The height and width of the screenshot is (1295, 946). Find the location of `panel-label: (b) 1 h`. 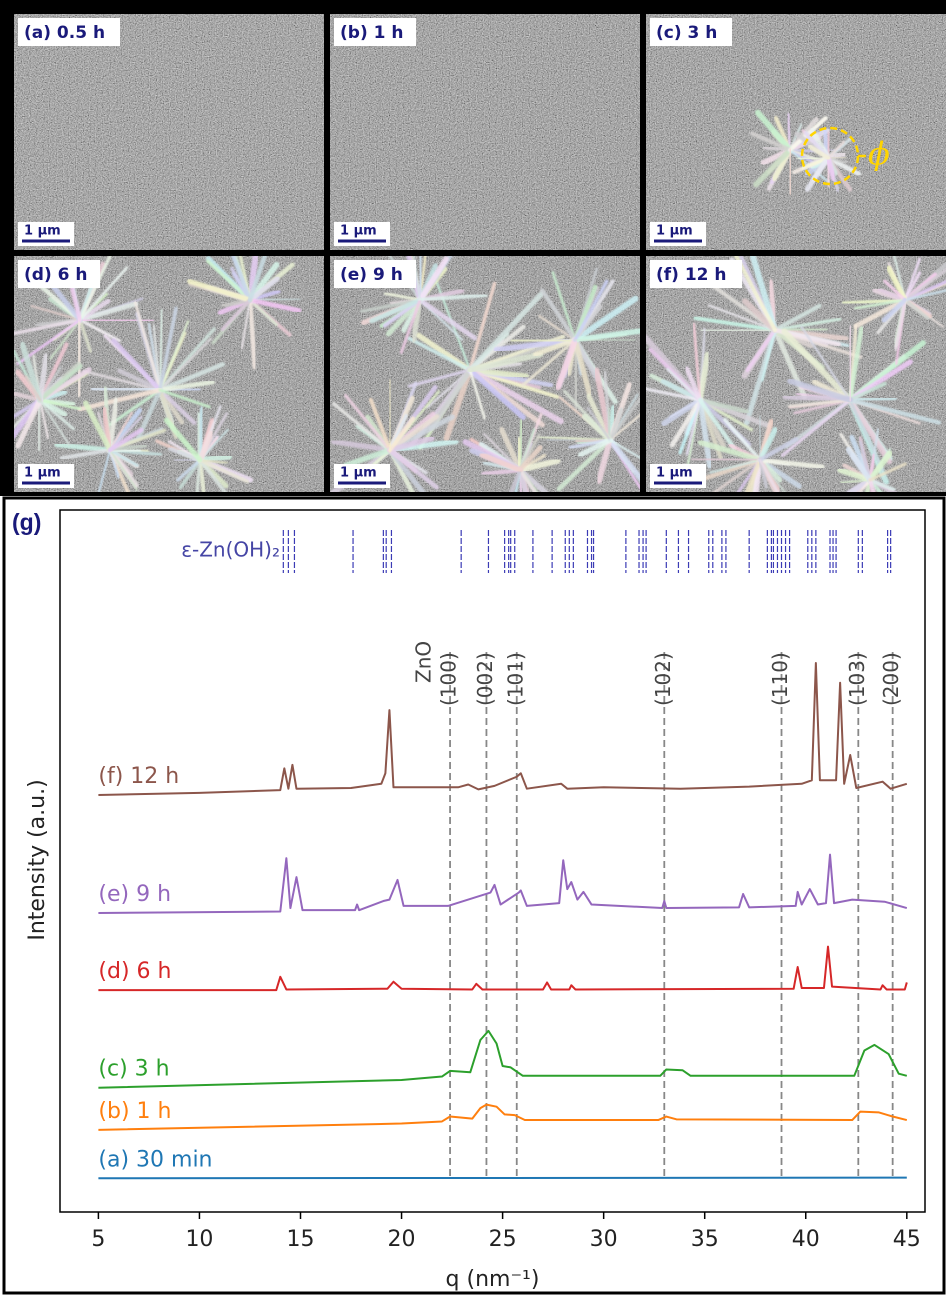

panel-label: (b) 1 h is located at coordinates (371, 33).